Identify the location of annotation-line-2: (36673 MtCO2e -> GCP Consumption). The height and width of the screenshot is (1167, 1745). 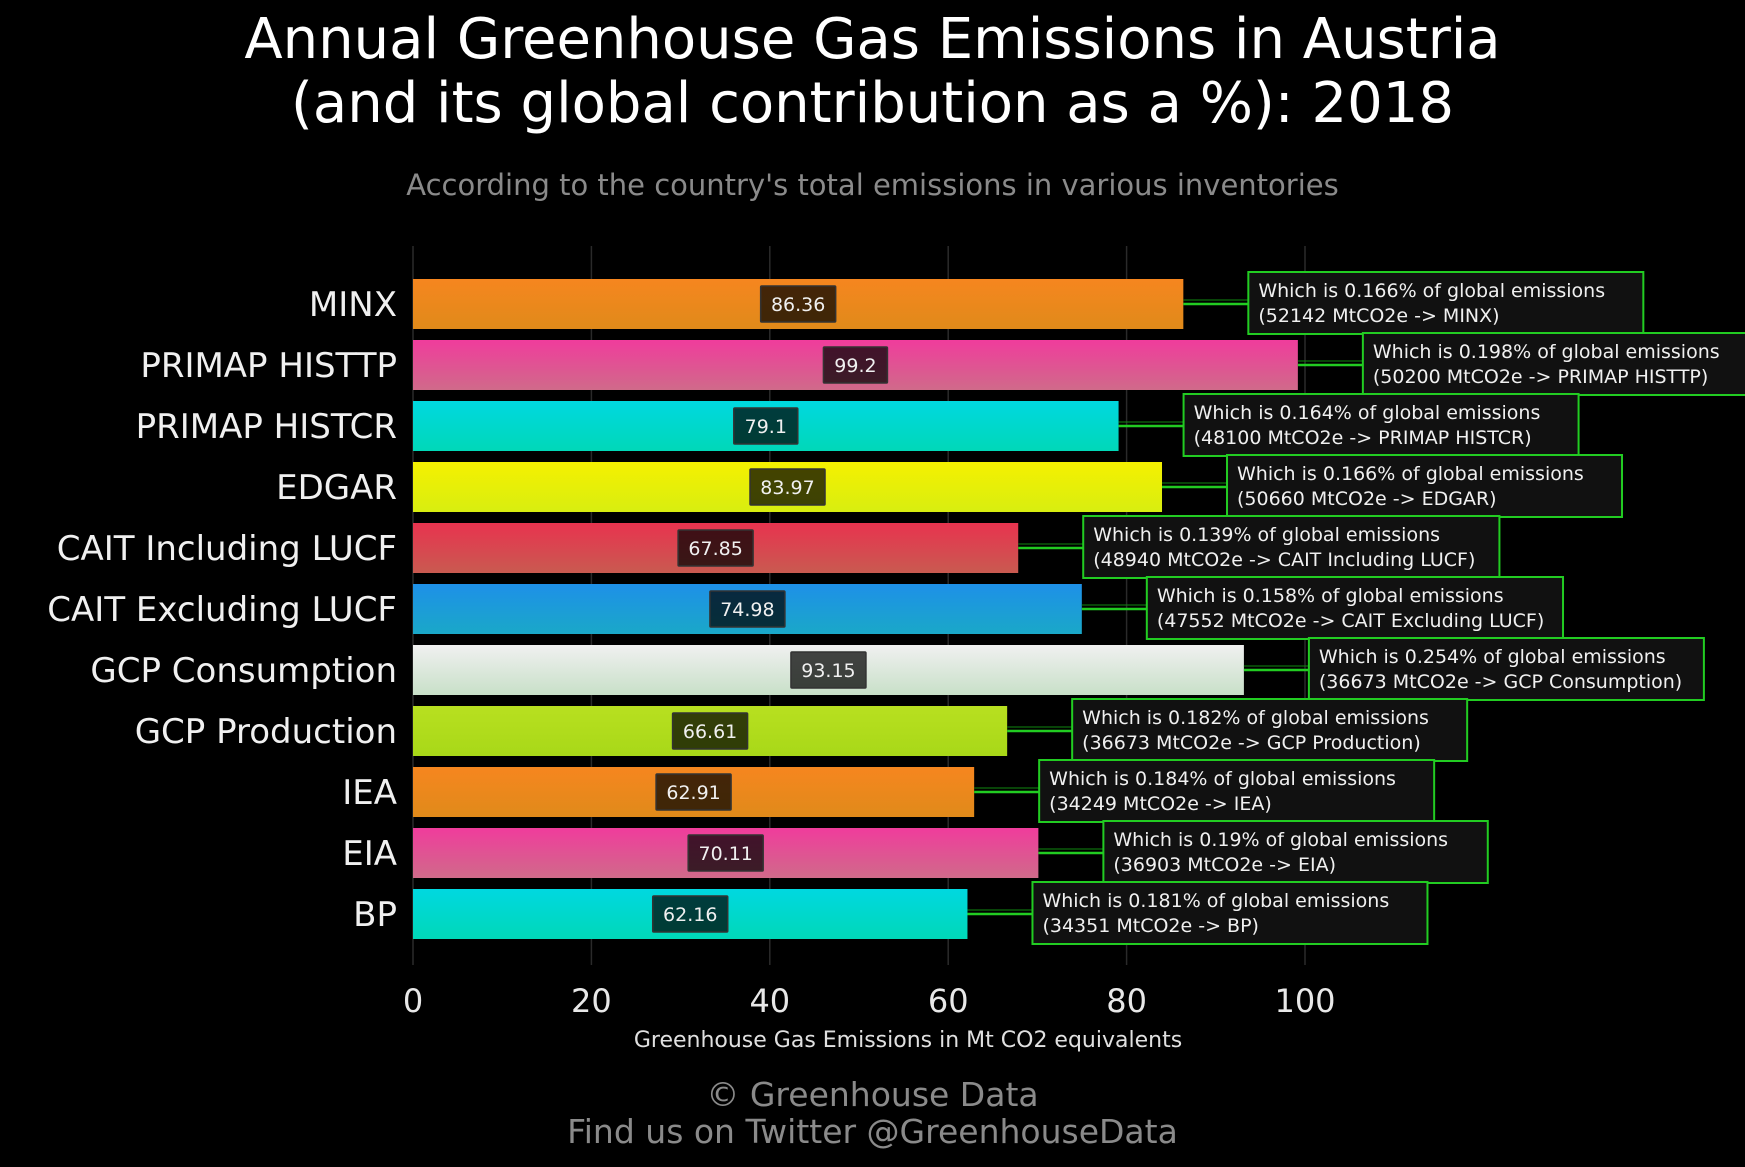
(1500, 682).